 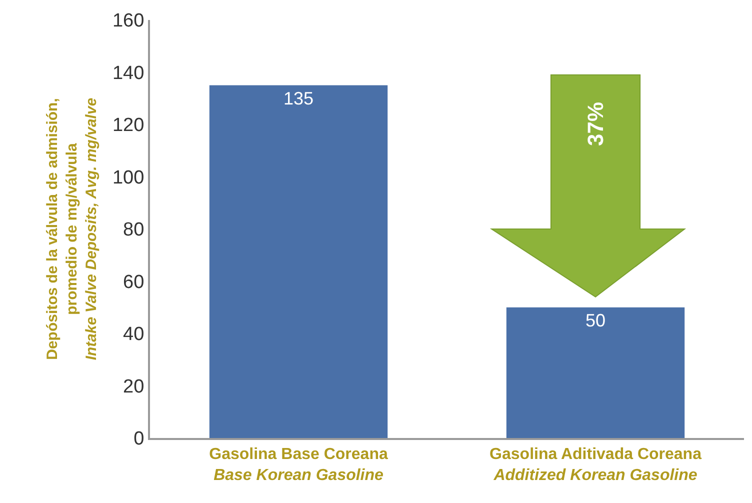 I want to click on y-tick-label: 100, so click(x=128, y=177).